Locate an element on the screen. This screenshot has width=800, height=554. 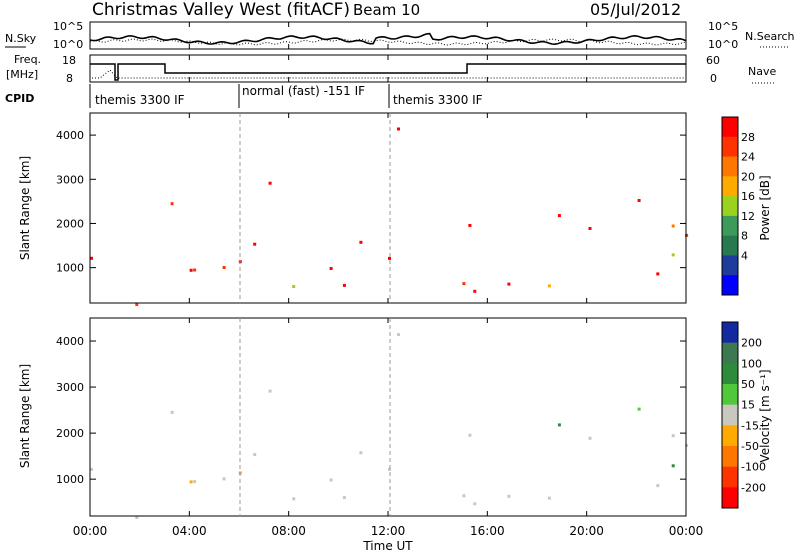
velocity-ylabel: Slant Range [km] is located at coordinates (25, 416).